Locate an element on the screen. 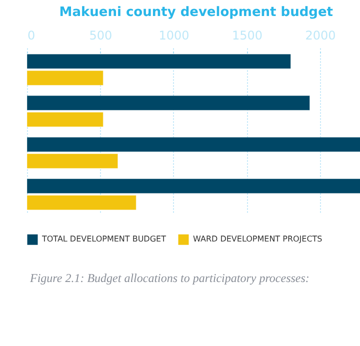 The image size is (360, 346). chart-title: Makueni county development budget is located at coordinates (196, 12).